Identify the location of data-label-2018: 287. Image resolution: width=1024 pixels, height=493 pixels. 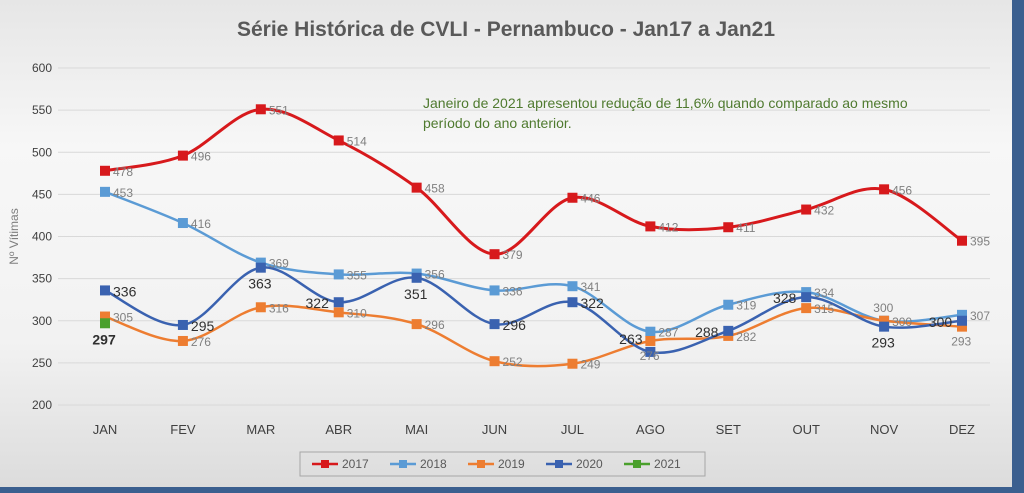
(668, 333).